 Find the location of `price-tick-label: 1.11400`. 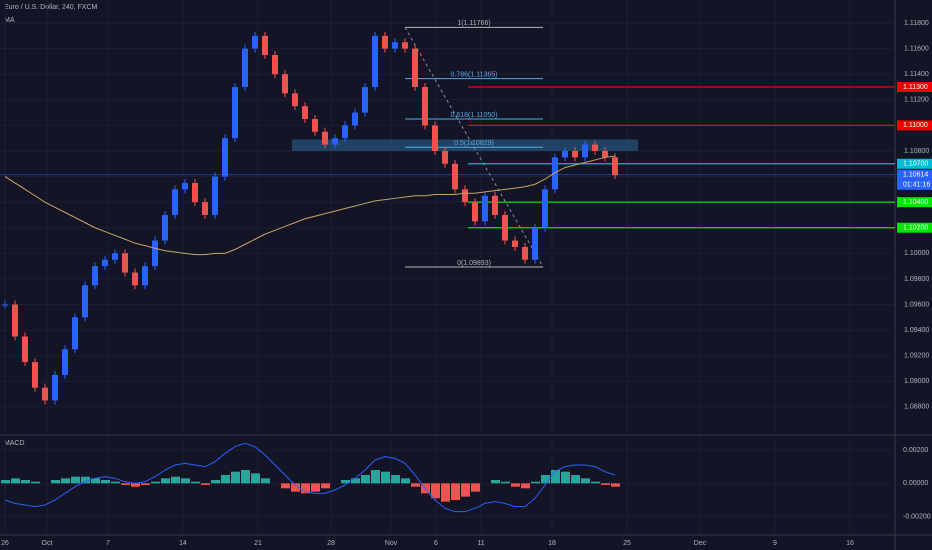

price-tick-label: 1.11400 is located at coordinates (916, 74).